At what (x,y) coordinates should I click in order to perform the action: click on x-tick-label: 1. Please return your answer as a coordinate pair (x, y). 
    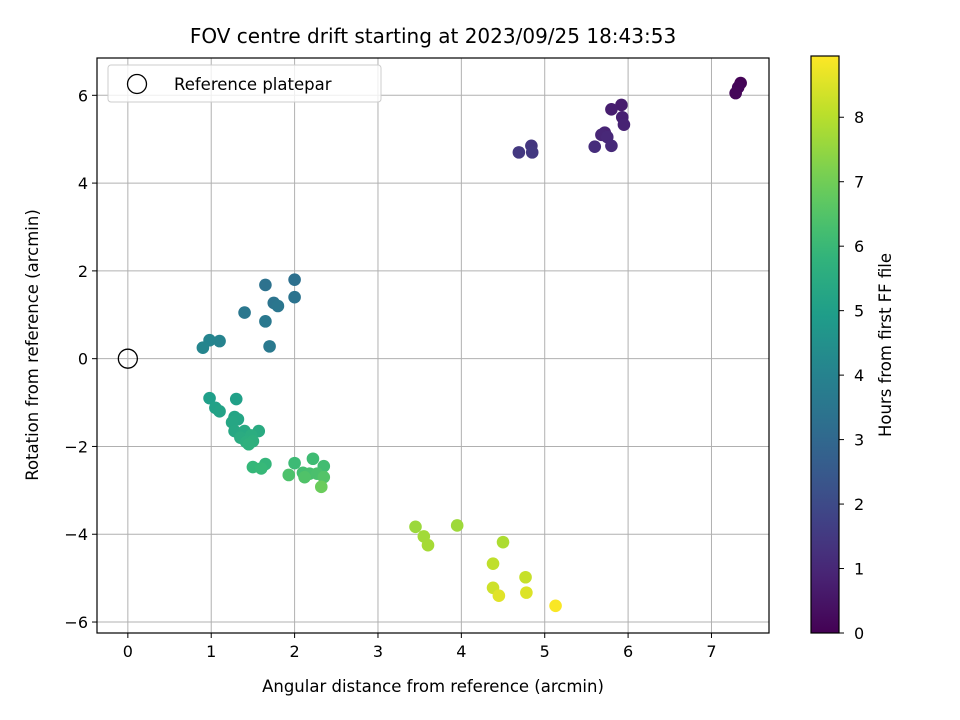
    Looking at the image, I should click on (211, 651).